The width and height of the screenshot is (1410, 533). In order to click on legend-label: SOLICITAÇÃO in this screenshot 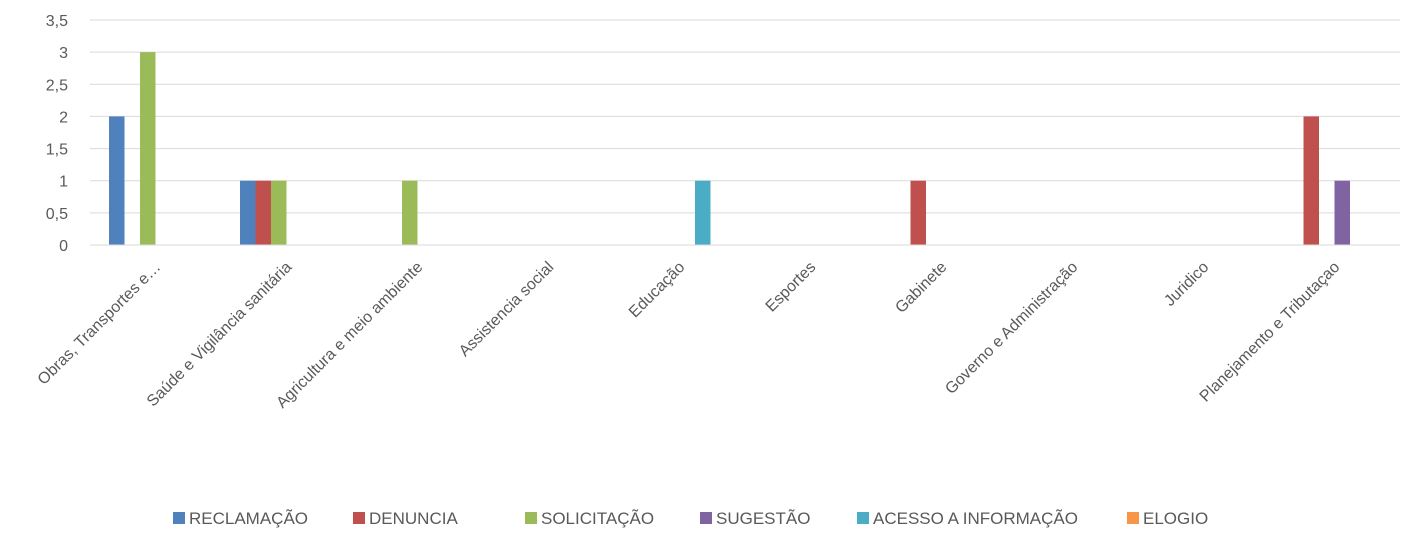, I will do `click(597, 518)`.